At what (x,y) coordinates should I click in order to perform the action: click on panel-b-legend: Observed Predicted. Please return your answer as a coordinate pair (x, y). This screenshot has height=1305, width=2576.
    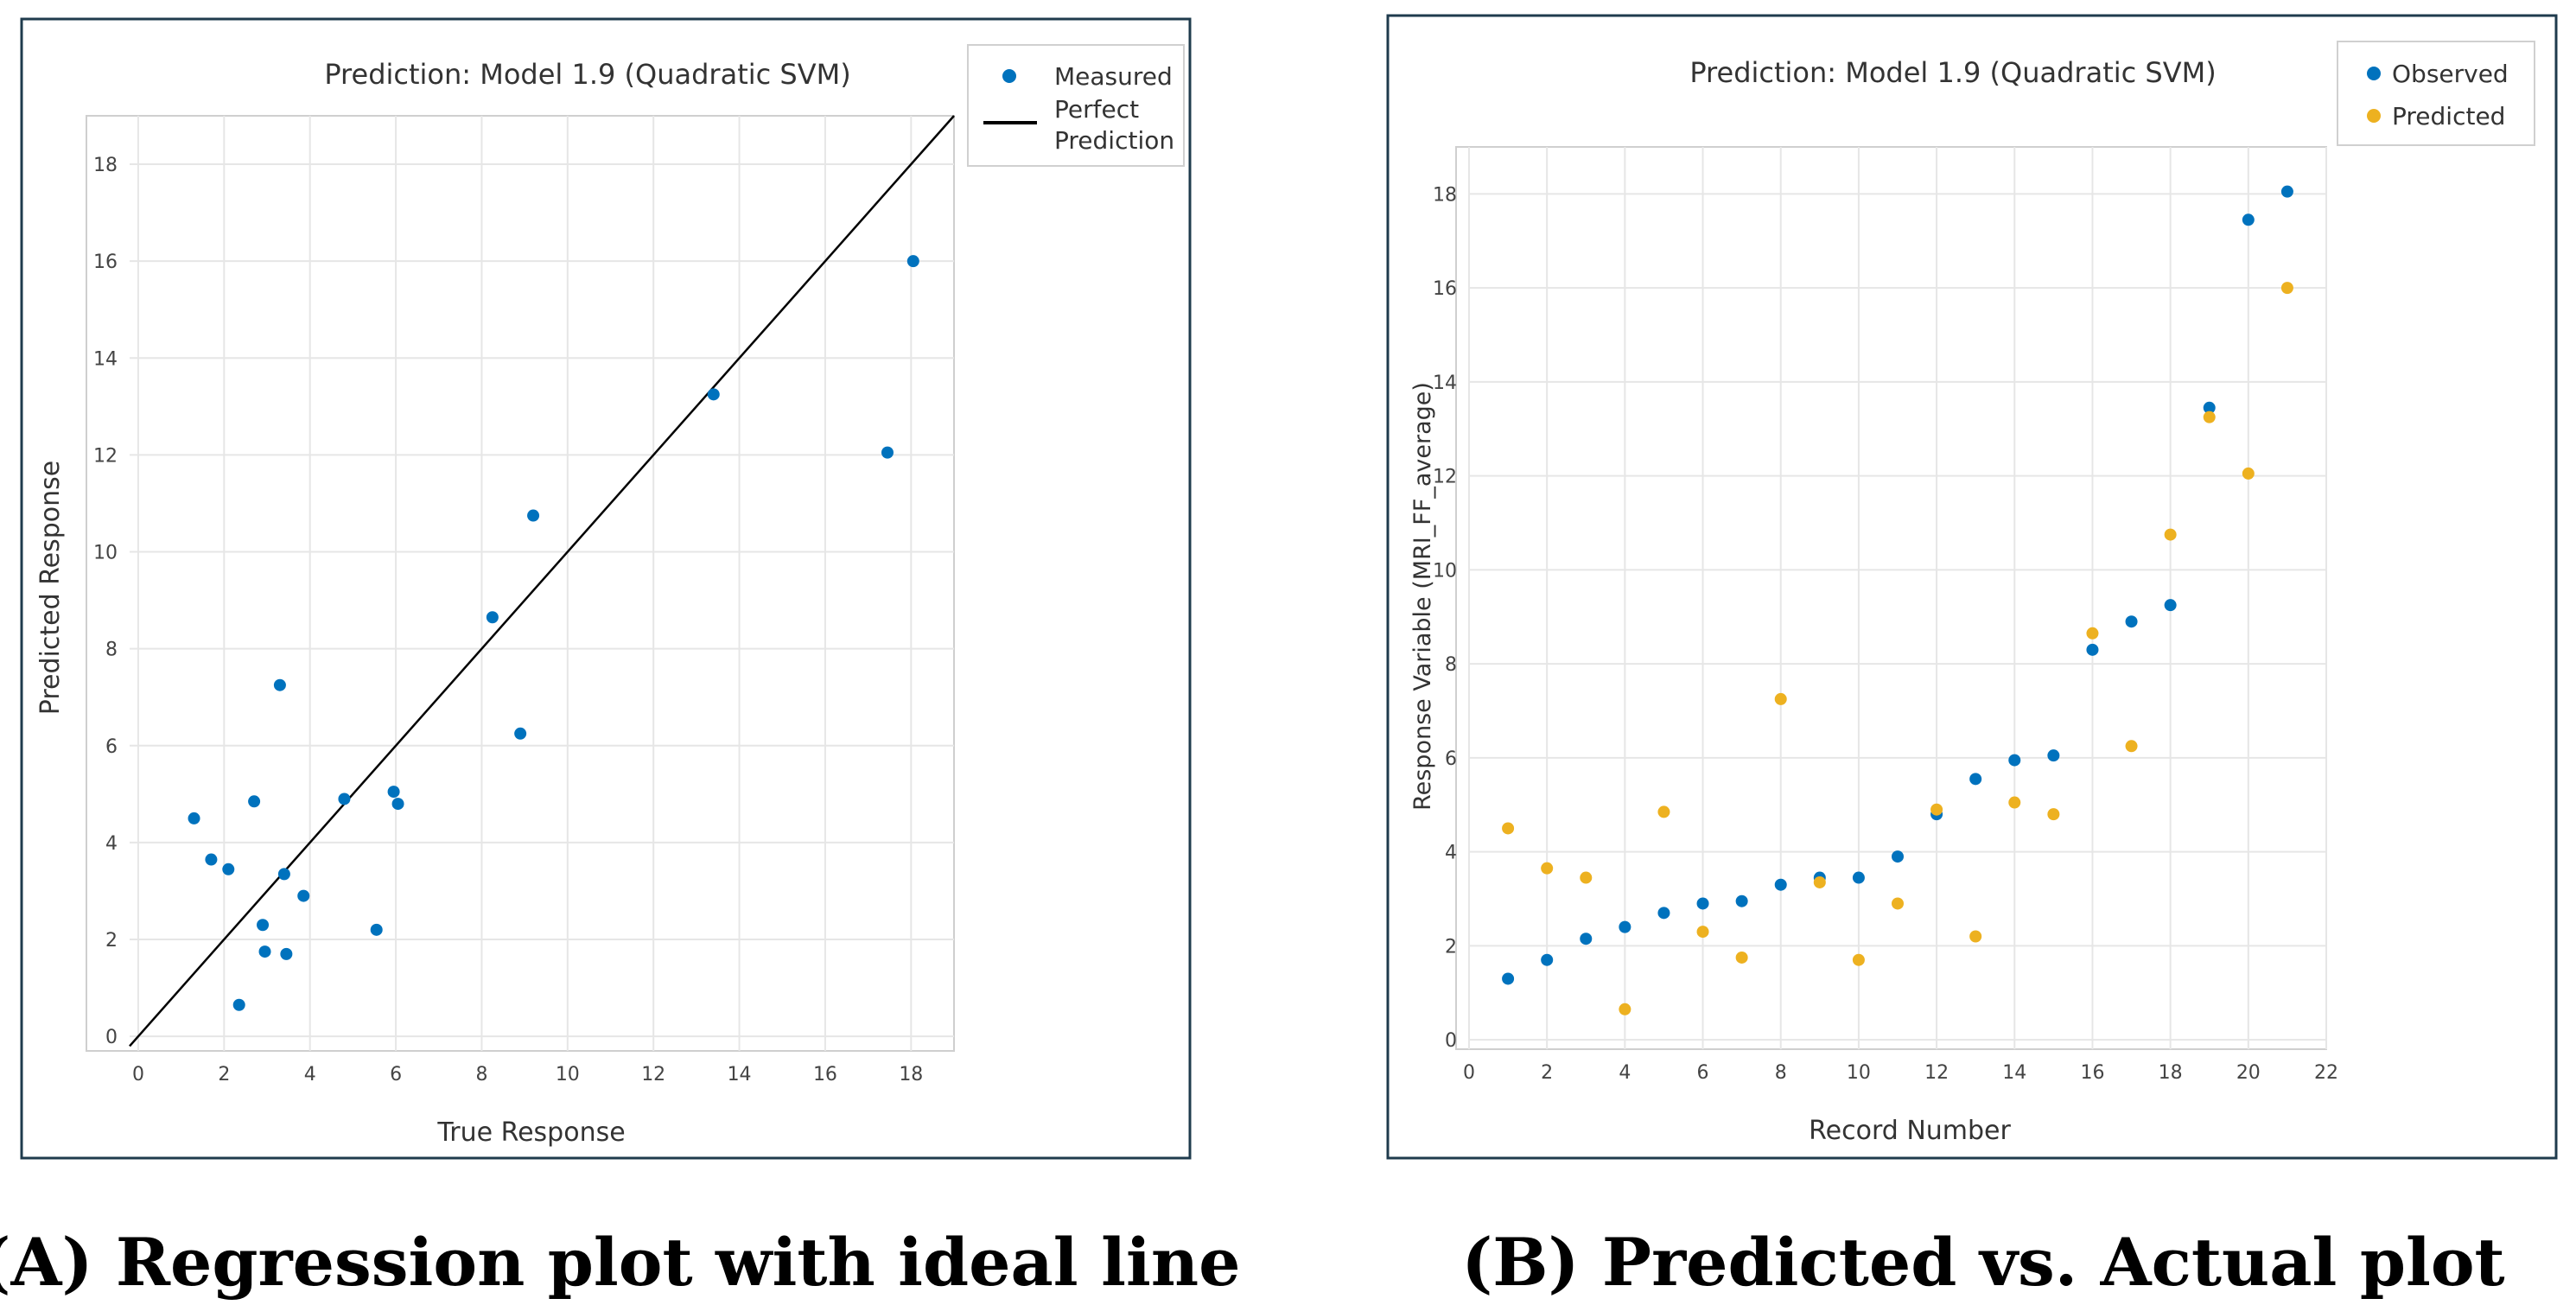
    Looking at the image, I should click on (2436, 93).